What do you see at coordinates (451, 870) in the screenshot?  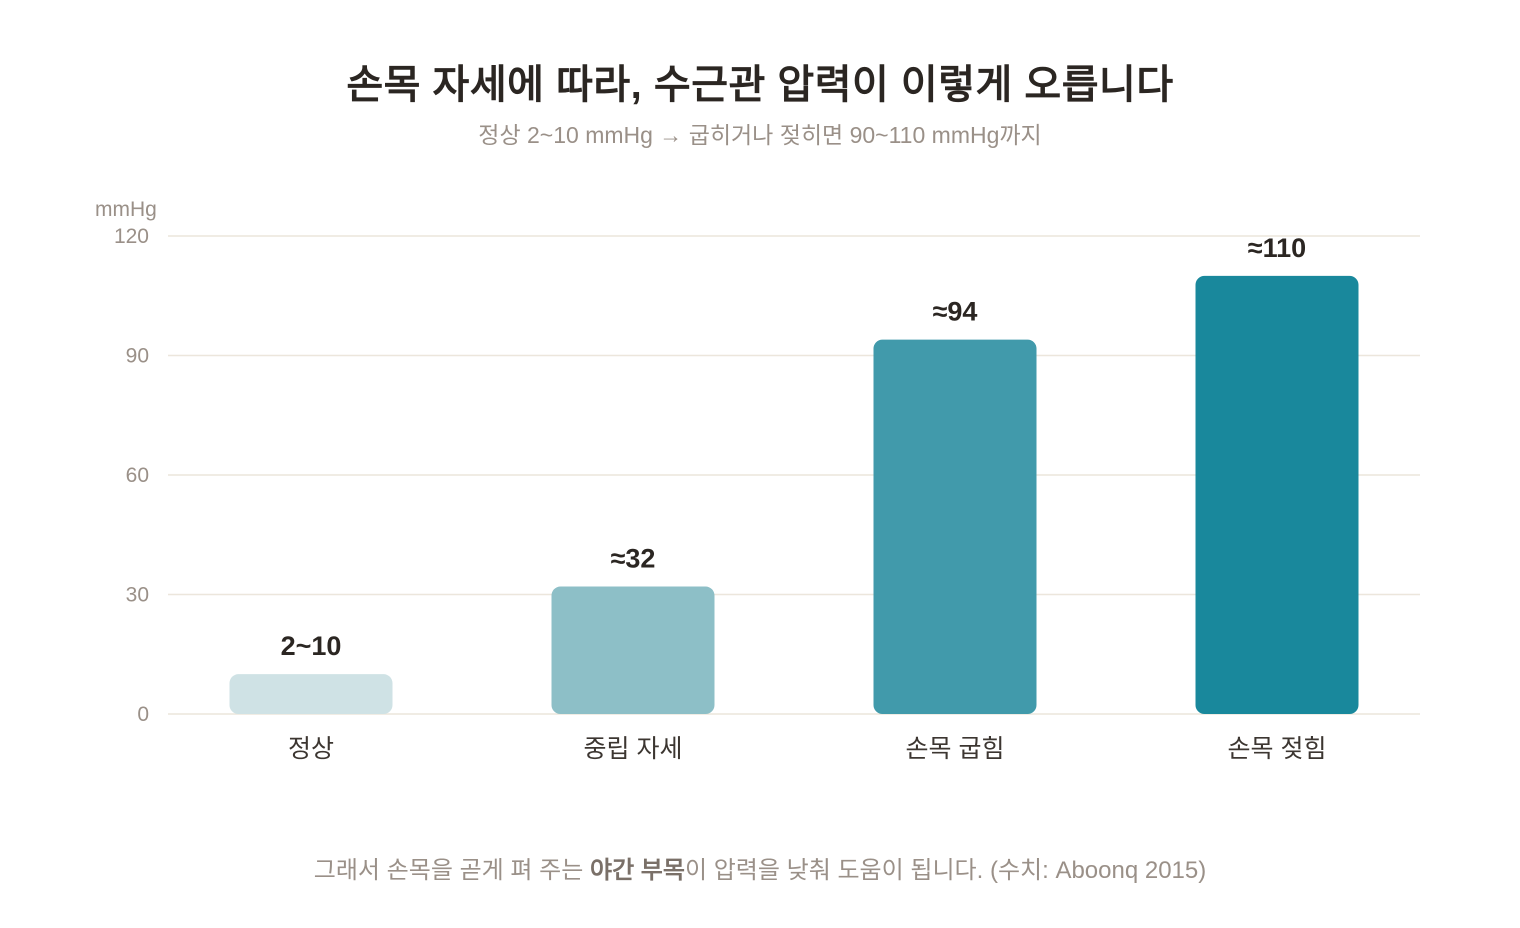 I see `footer-text-before: 그래서 손목을 곧게 펴 주는` at bounding box center [451, 870].